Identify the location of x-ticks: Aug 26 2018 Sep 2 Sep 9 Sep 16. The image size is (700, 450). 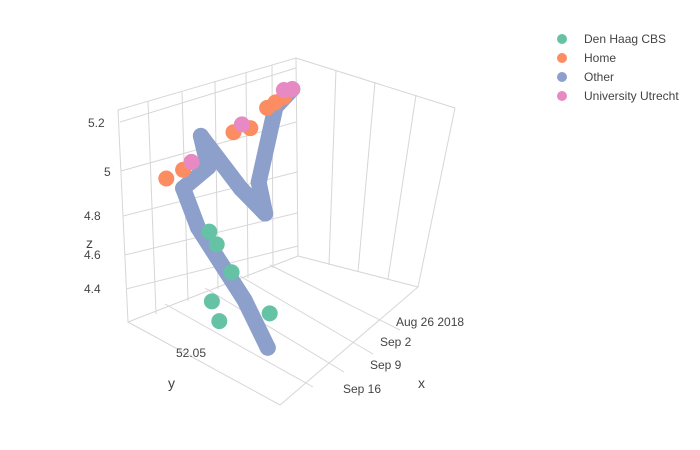
(403, 355).